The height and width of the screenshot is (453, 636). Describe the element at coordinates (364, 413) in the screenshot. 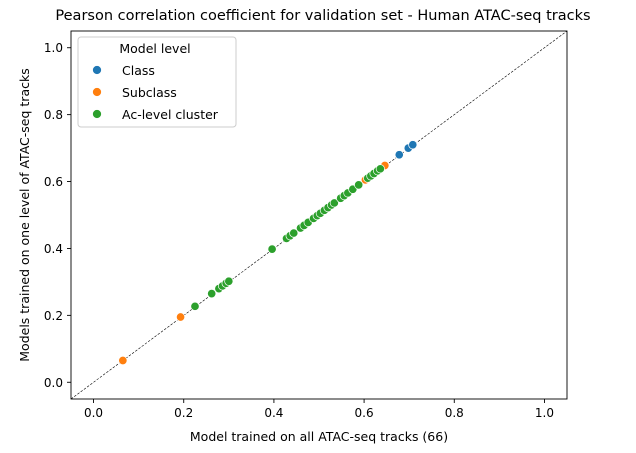

I see `x-tick-label: 0.6` at that location.